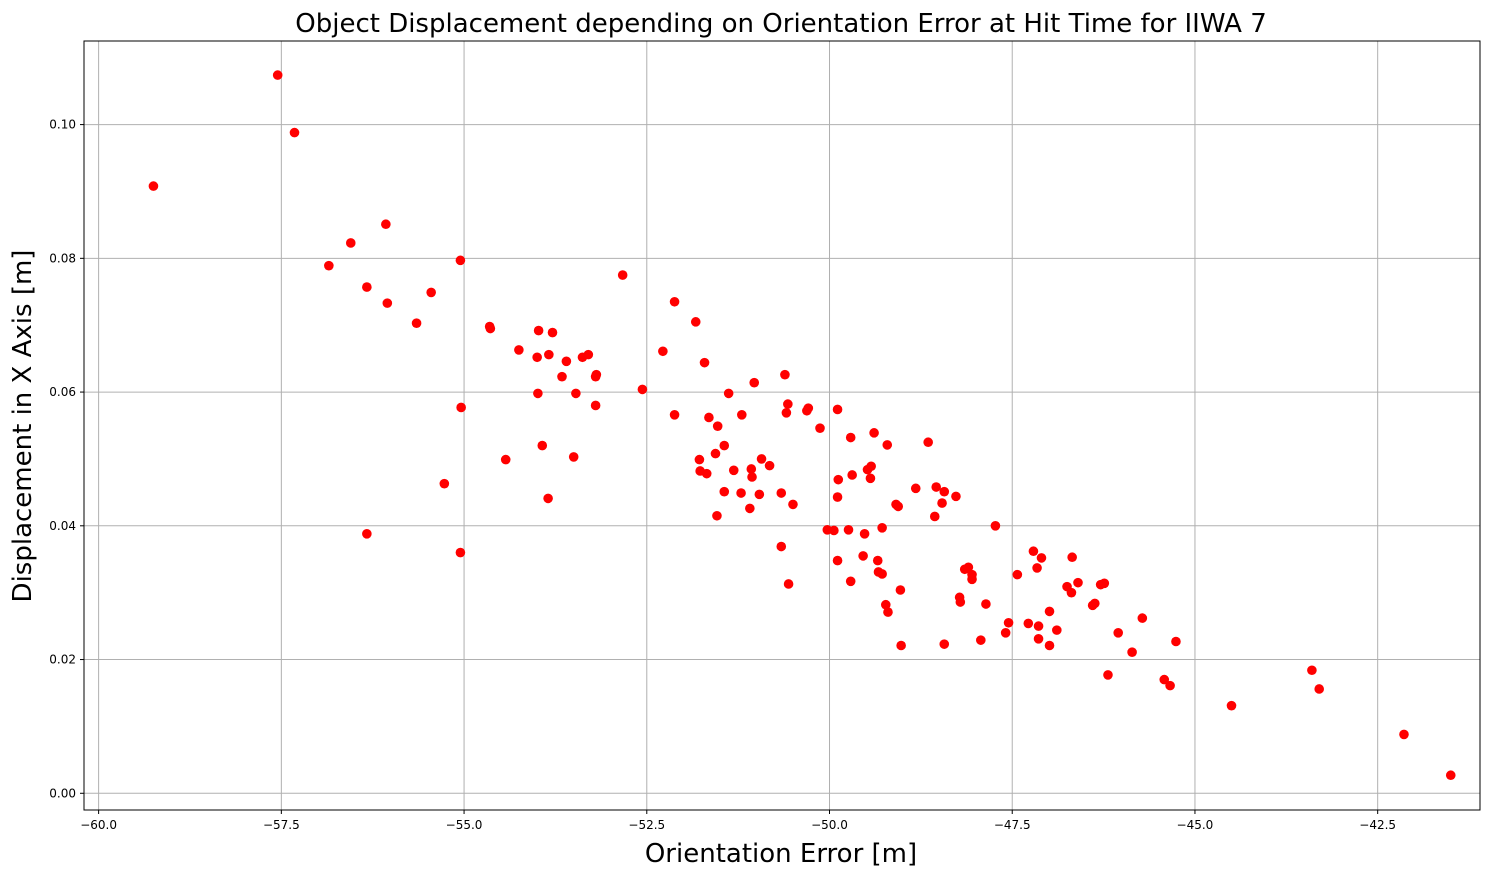  I want to click on x-tick-label: −42.5, so click(1377, 825).